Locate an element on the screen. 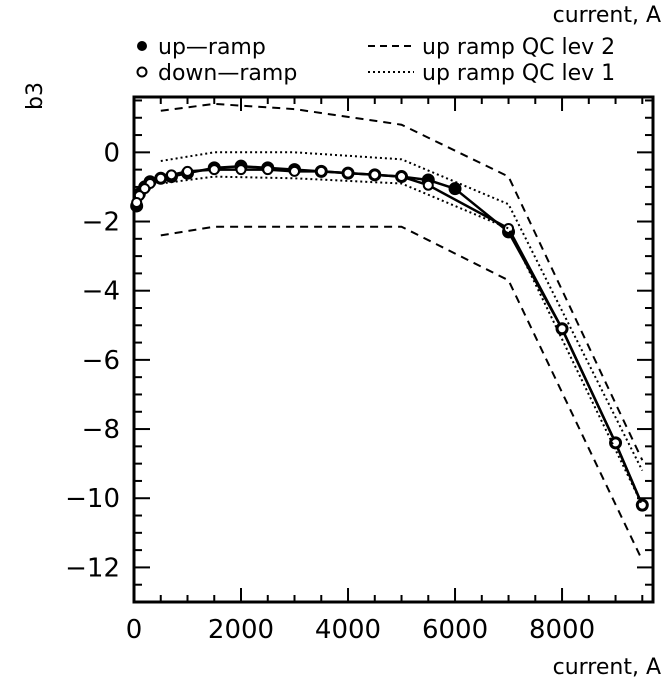 This screenshot has width=671, height=686. y-tick-label: −6 is located at coordinates (101, 361).